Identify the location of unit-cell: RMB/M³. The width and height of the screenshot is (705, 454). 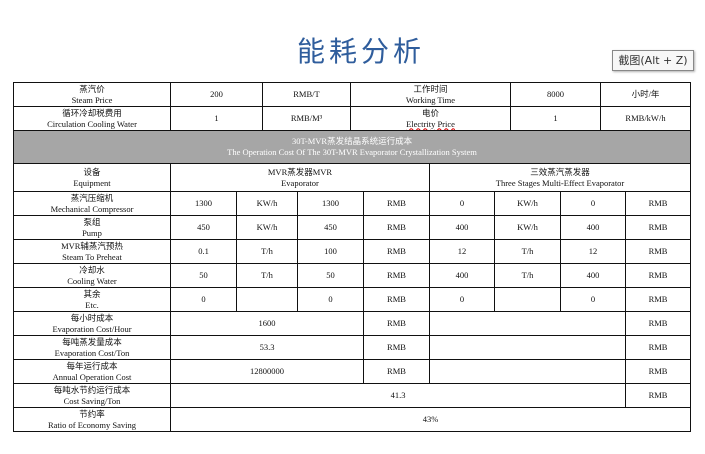
(306, 118).